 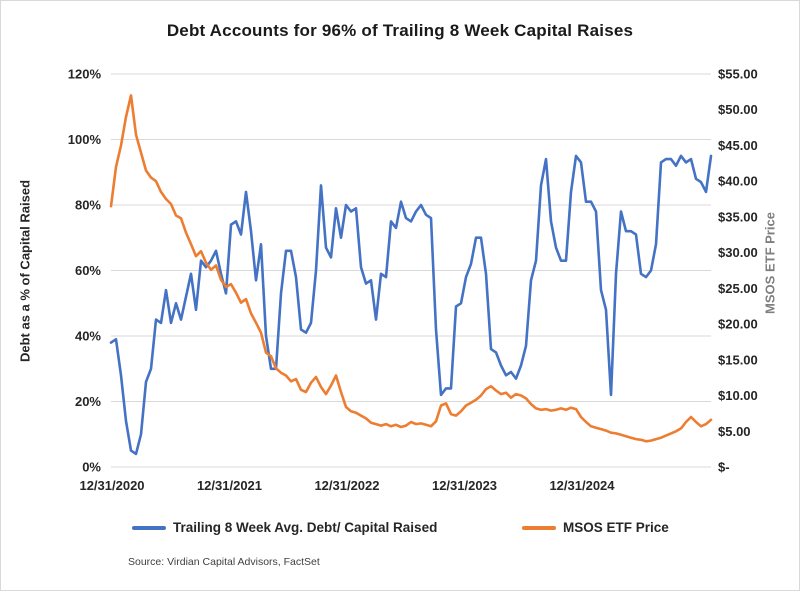 What do you see at coordinates (738, 359) in the screenshot?
I see `svg-text: $15.00` at bounding box center [738, 359].